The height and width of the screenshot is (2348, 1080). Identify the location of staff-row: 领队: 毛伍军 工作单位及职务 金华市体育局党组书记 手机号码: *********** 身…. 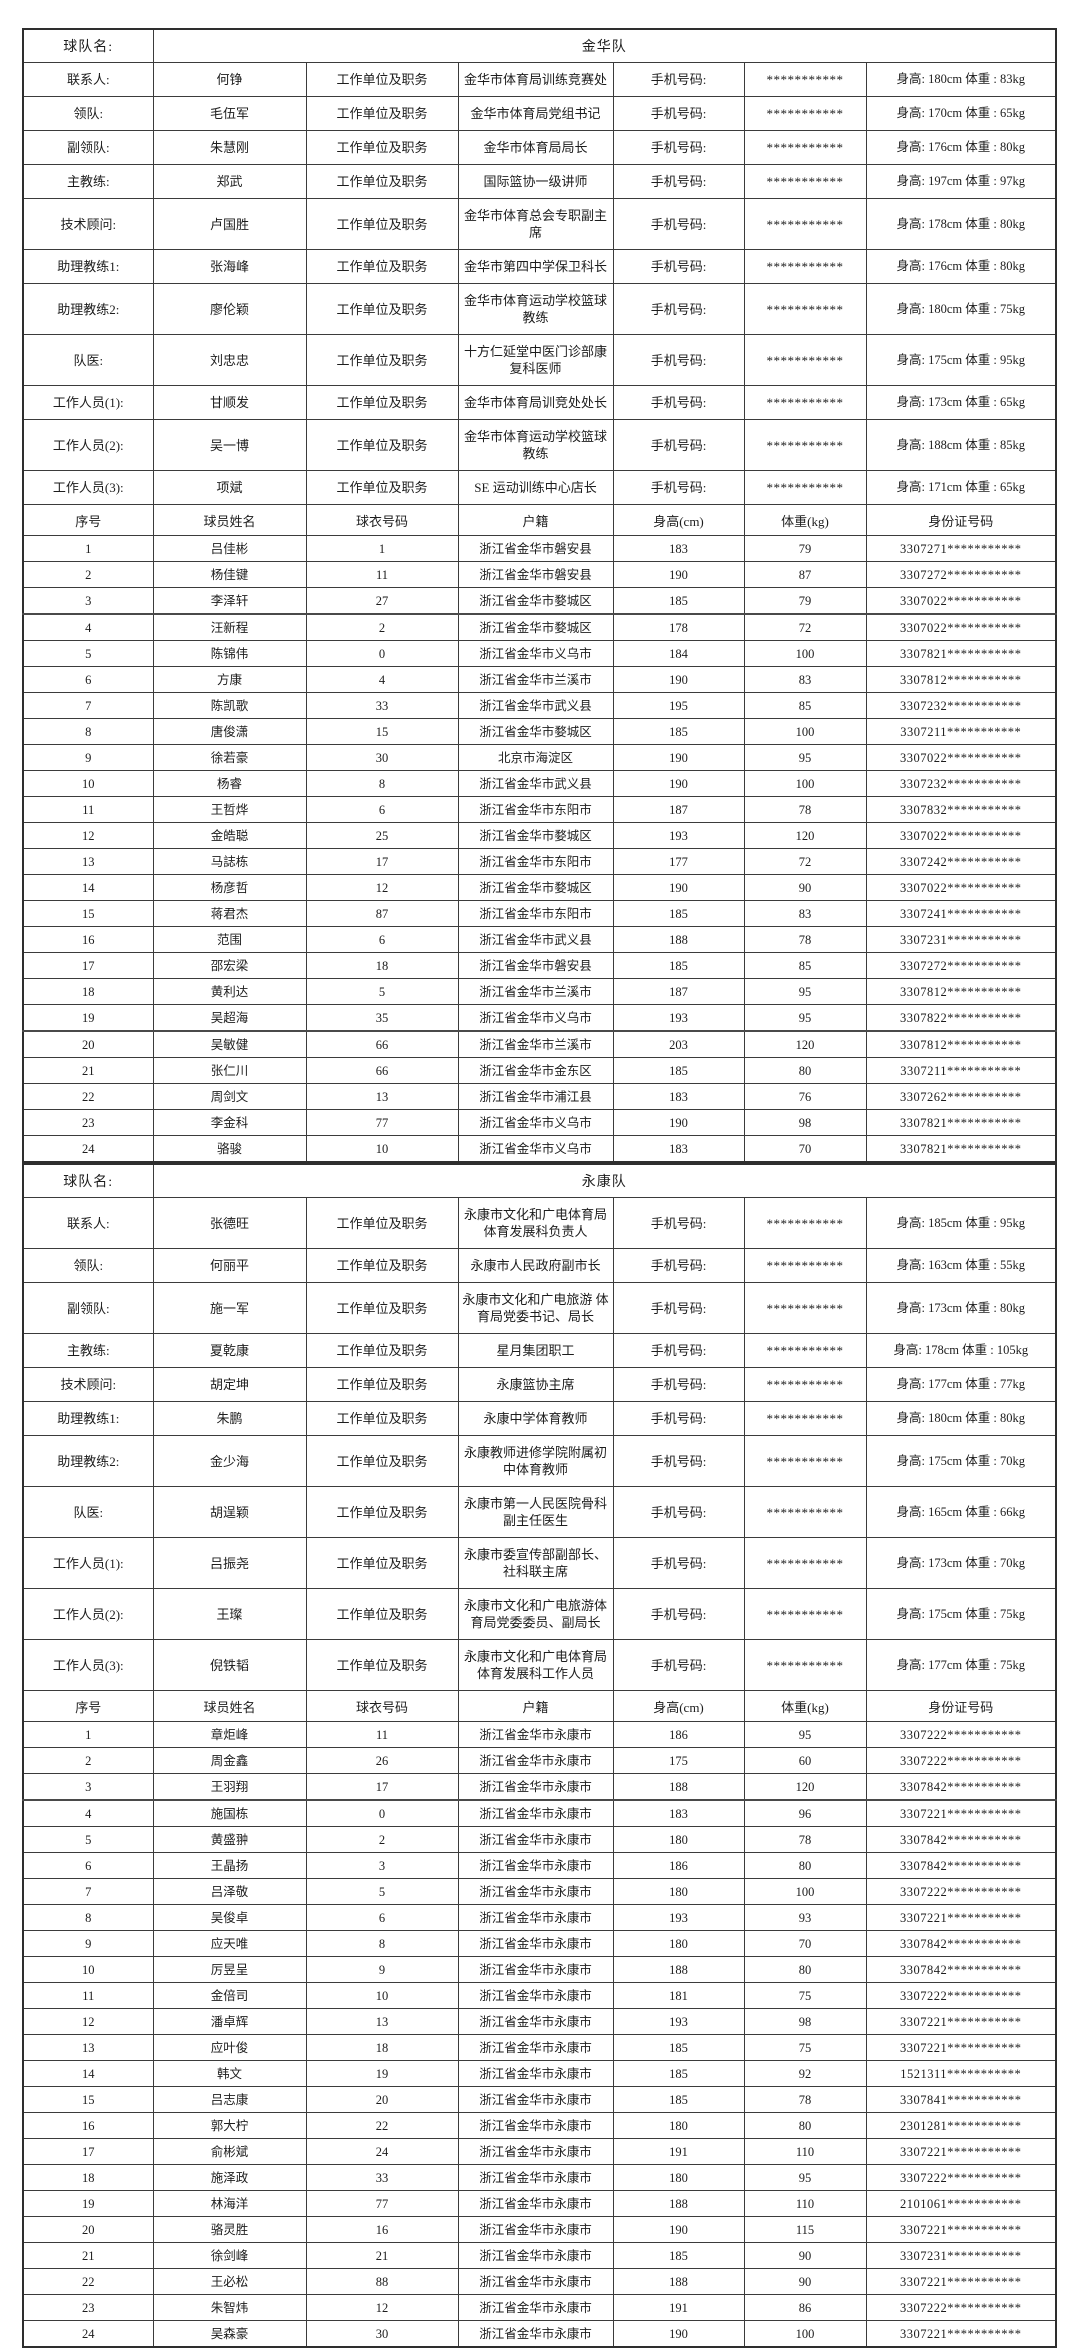
(539, 113).